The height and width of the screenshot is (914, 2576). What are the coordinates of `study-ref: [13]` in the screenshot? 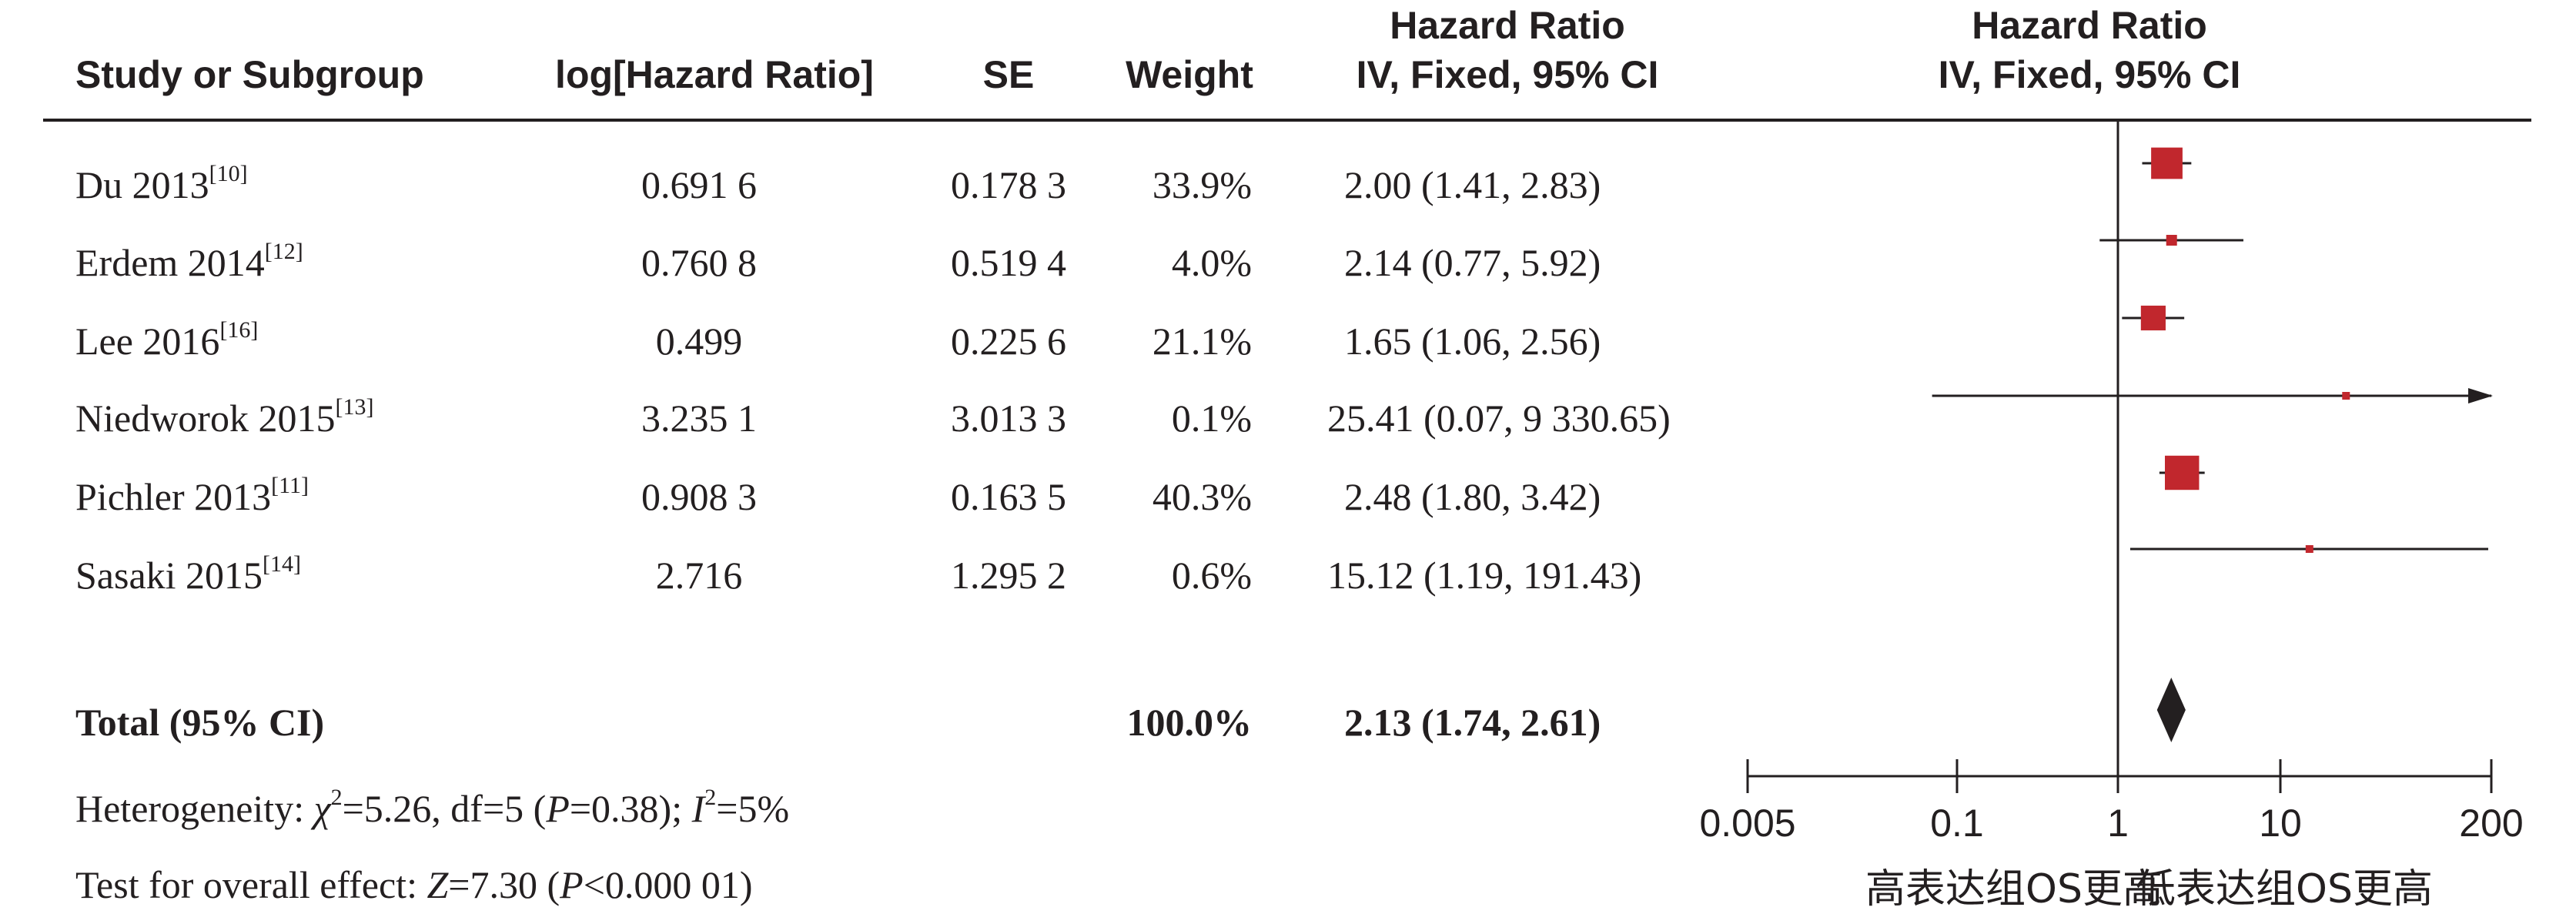 It's located at (354, 407).